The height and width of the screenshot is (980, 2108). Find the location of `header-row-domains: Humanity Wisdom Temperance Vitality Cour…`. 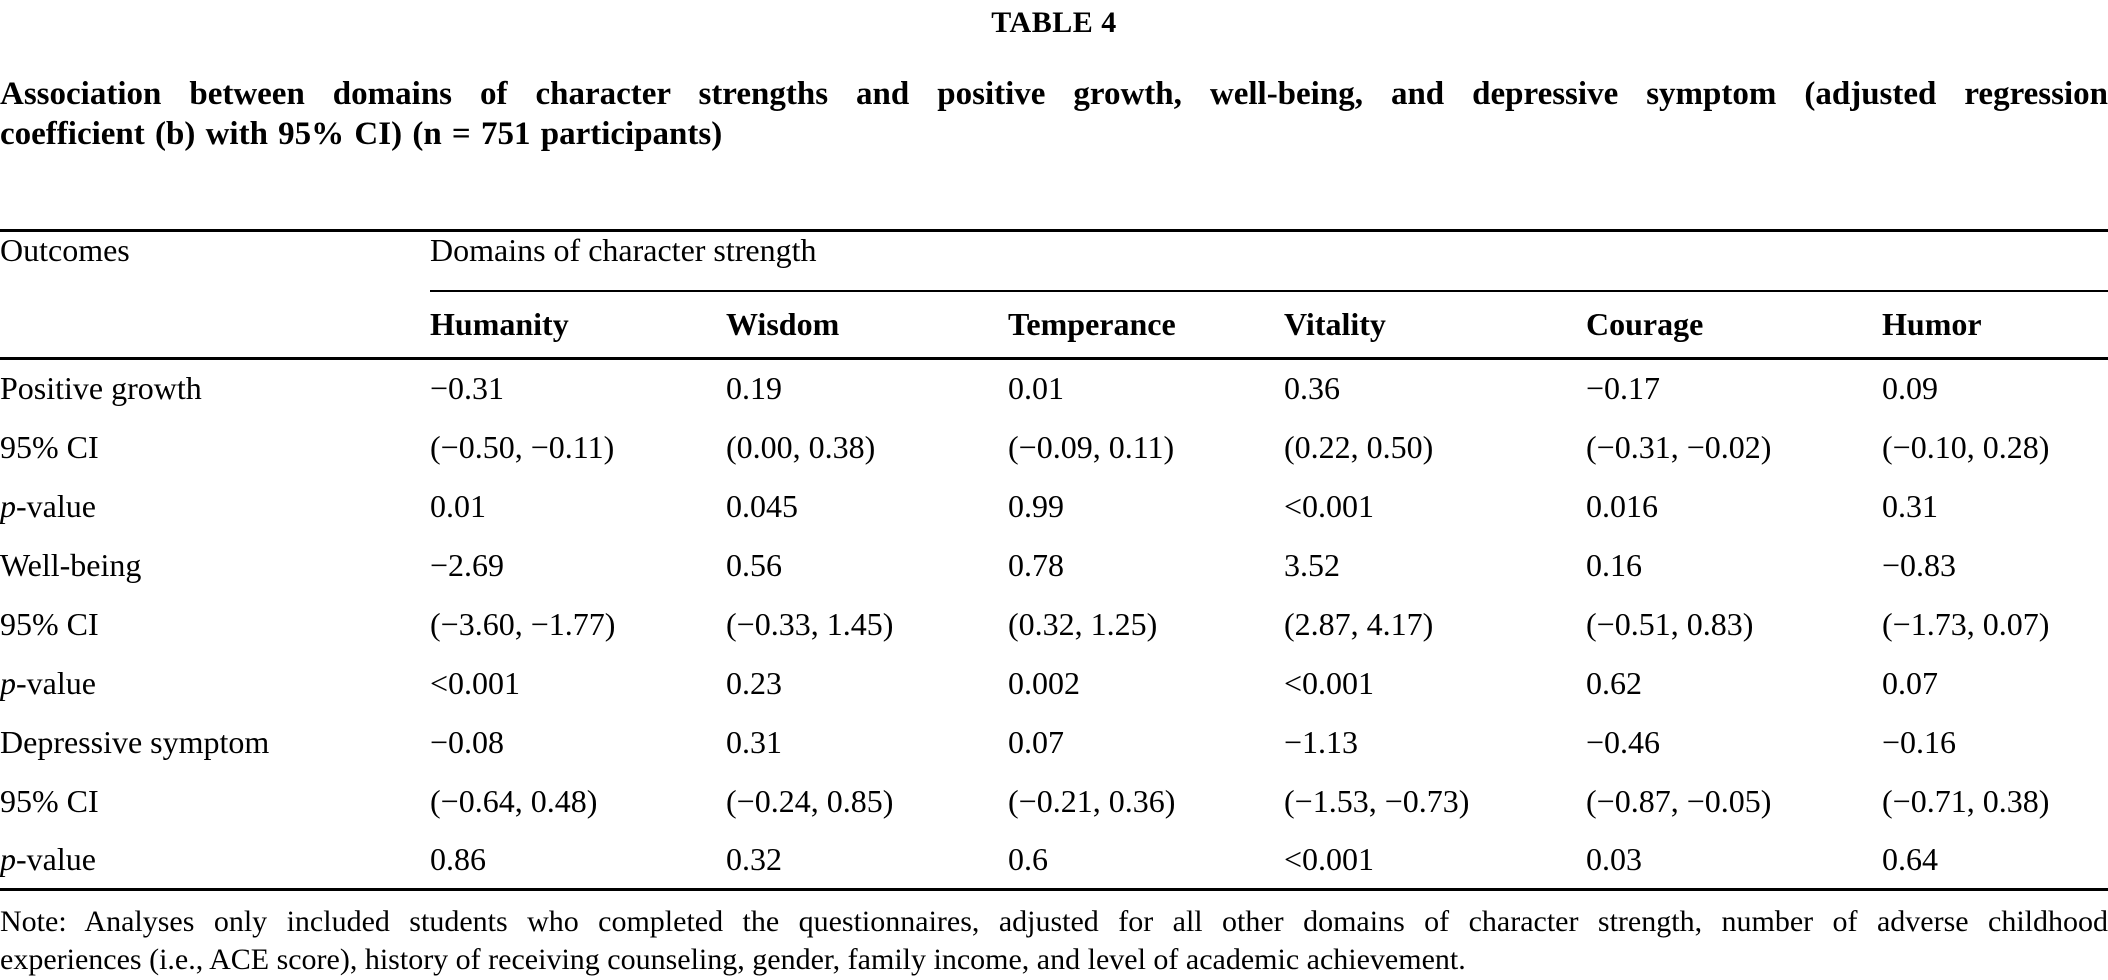

header-row-domains: Humanity Wisdom Temperance Vitality Cour… is located at coordinates (1054, 325).